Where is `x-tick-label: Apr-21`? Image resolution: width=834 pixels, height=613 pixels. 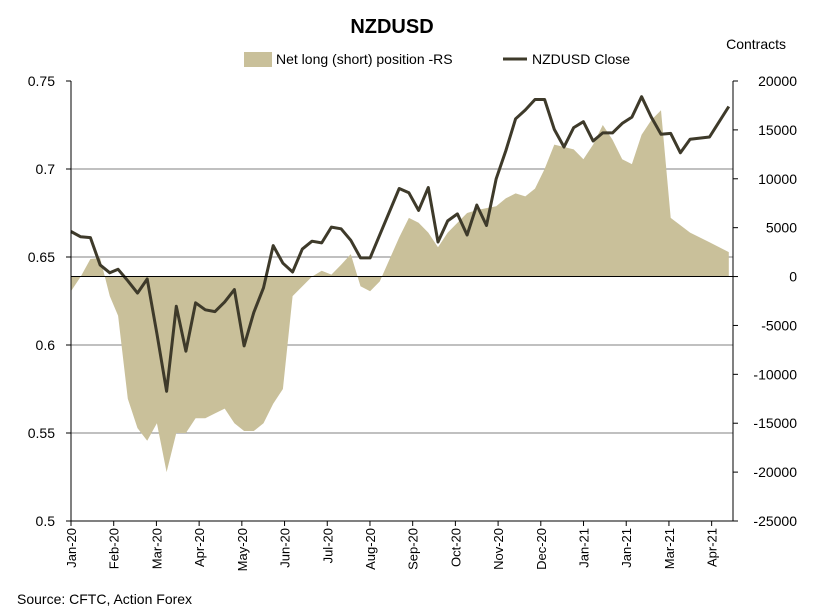 x-tick-label: Apr-21 is located at coordinates (712, 547).